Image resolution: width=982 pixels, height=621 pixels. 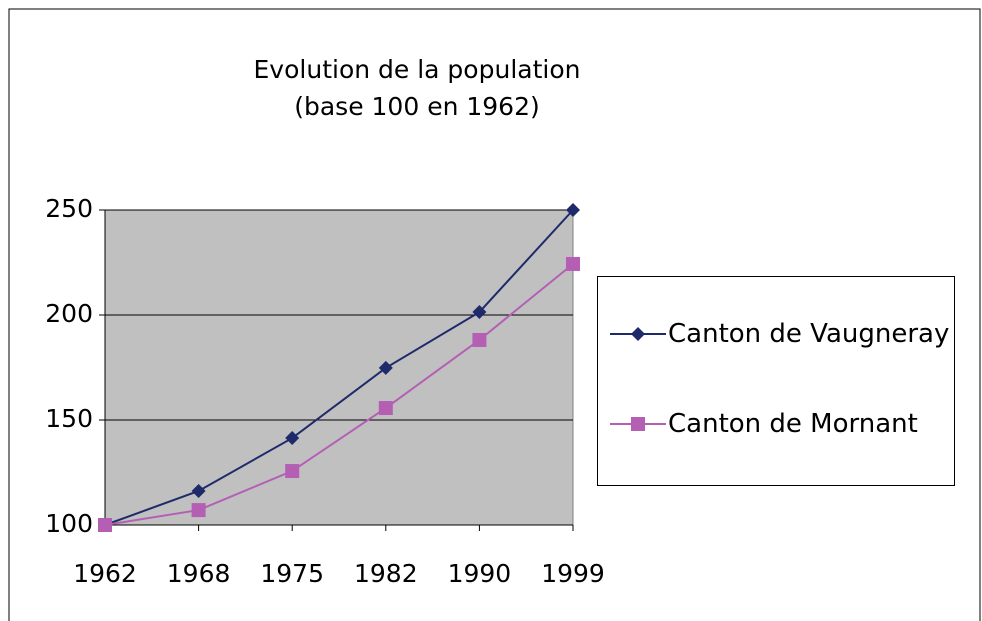 I want to click on legend-entry: Canton de Vaugneray, so click(x=780, y=334).